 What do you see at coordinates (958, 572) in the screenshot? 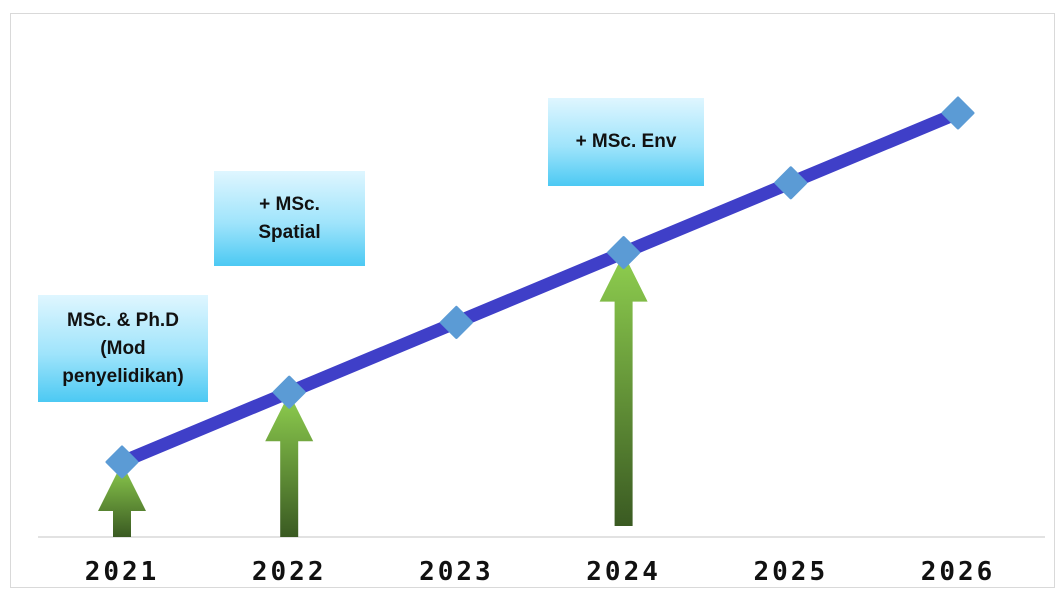
I see `x-tick-2026: 2026` at bounding box center [958, 572].